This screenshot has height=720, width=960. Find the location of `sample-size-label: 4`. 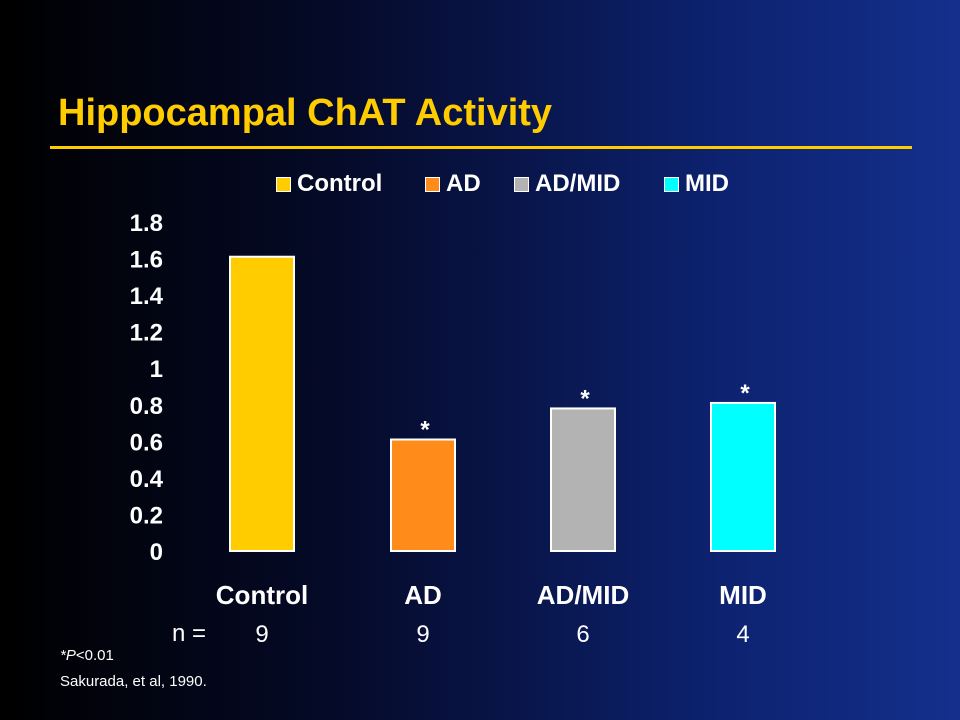

sample-size-label: 4 is located at coordinates (742, 634).